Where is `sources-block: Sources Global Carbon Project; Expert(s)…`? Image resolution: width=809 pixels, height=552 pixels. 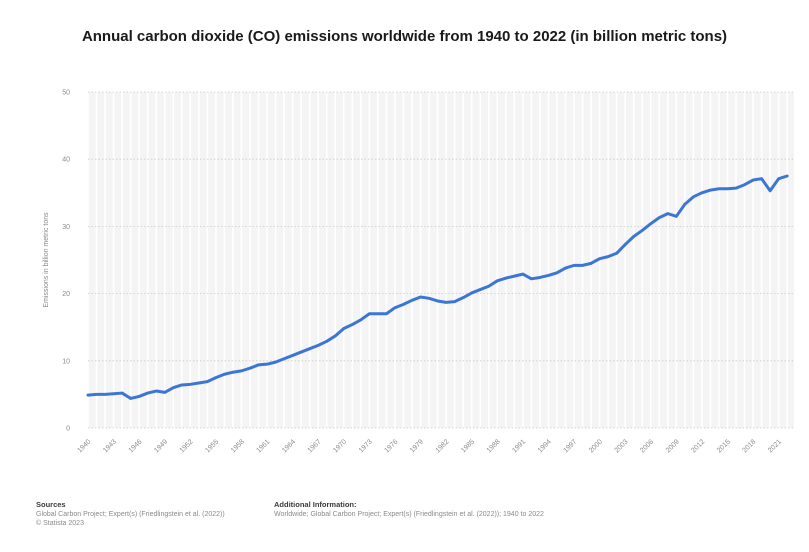 sources-block: Sources Global Carbon Project; Expert(s)… is located at coordinates (151, 514).